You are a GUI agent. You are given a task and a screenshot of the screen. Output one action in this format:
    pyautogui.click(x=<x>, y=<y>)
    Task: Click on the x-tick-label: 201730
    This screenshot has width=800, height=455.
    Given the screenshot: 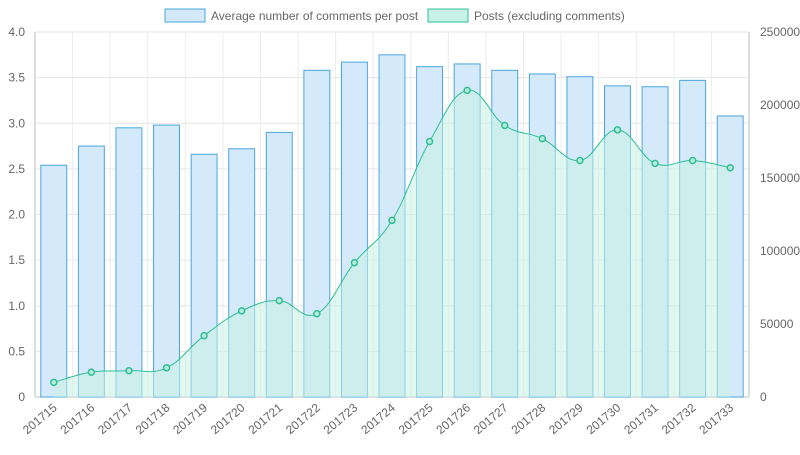 What is the action you would take?
    pyautogui.click(x=604, y=418)
    